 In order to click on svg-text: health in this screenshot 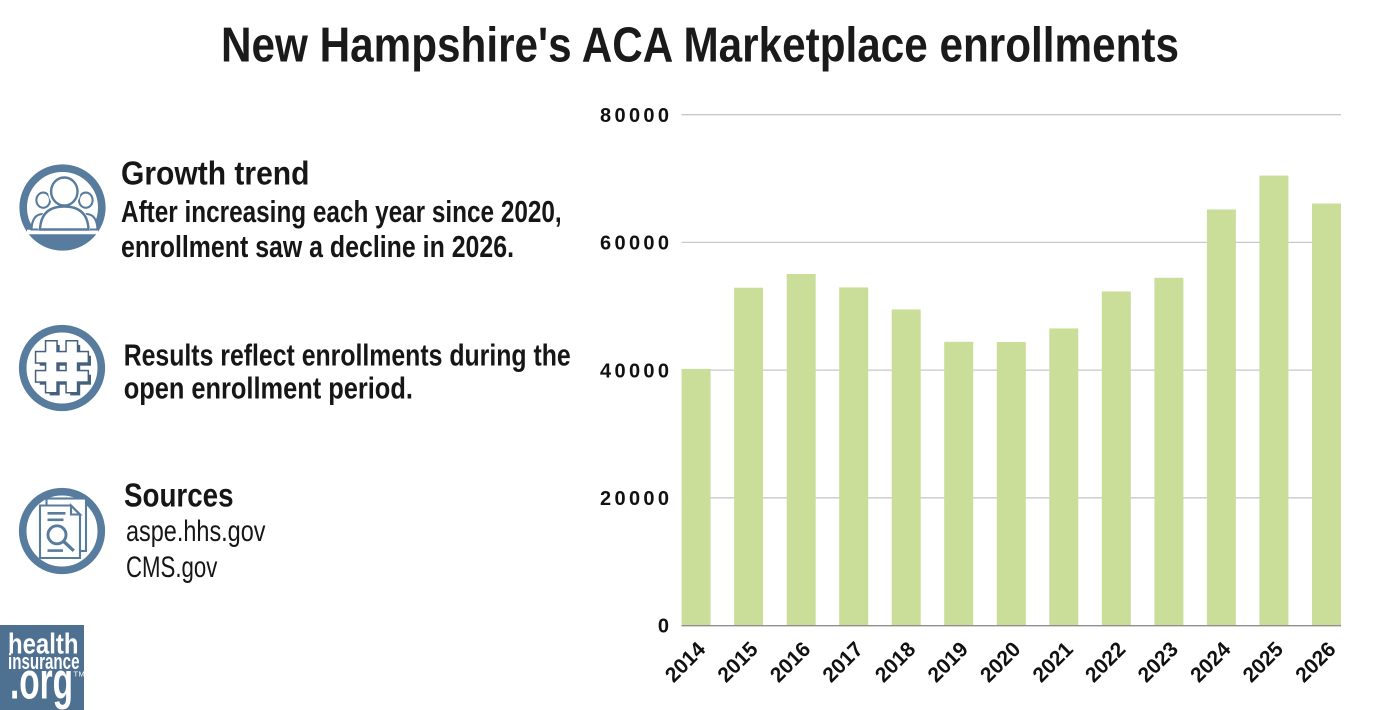, I will do `click(43, 644)`.